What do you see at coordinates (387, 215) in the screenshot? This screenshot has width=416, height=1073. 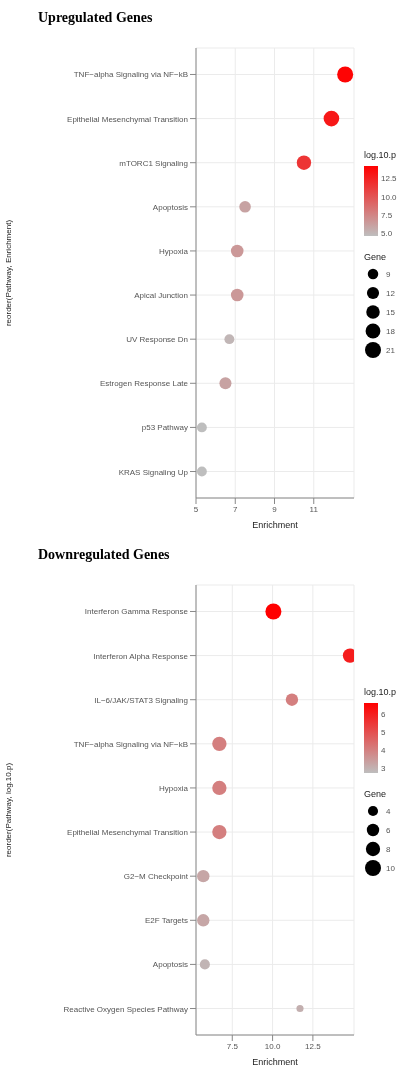 I see `color-bar-label: 7.5` at bounding box center [387, 215].